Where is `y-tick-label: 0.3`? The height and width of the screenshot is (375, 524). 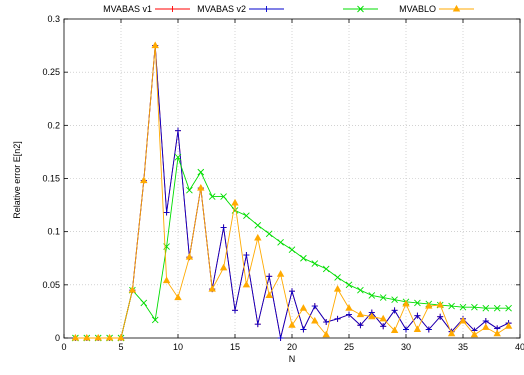
y-tick-label: 0.3 is located at coordinates (53, 19).